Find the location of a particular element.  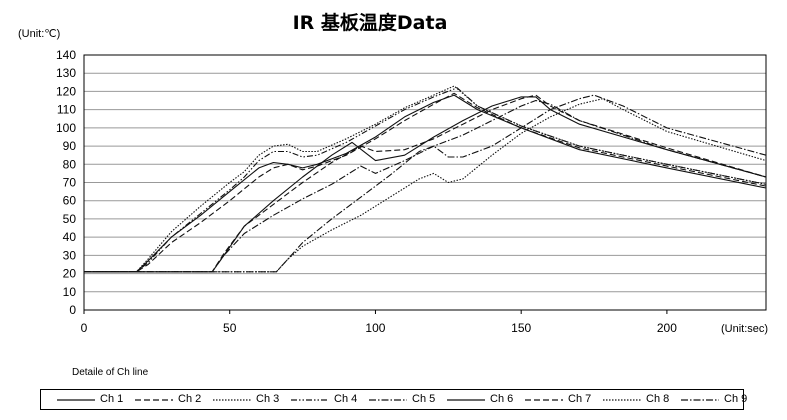

y-tick-label: 140 is located at coordinates (66, 55).